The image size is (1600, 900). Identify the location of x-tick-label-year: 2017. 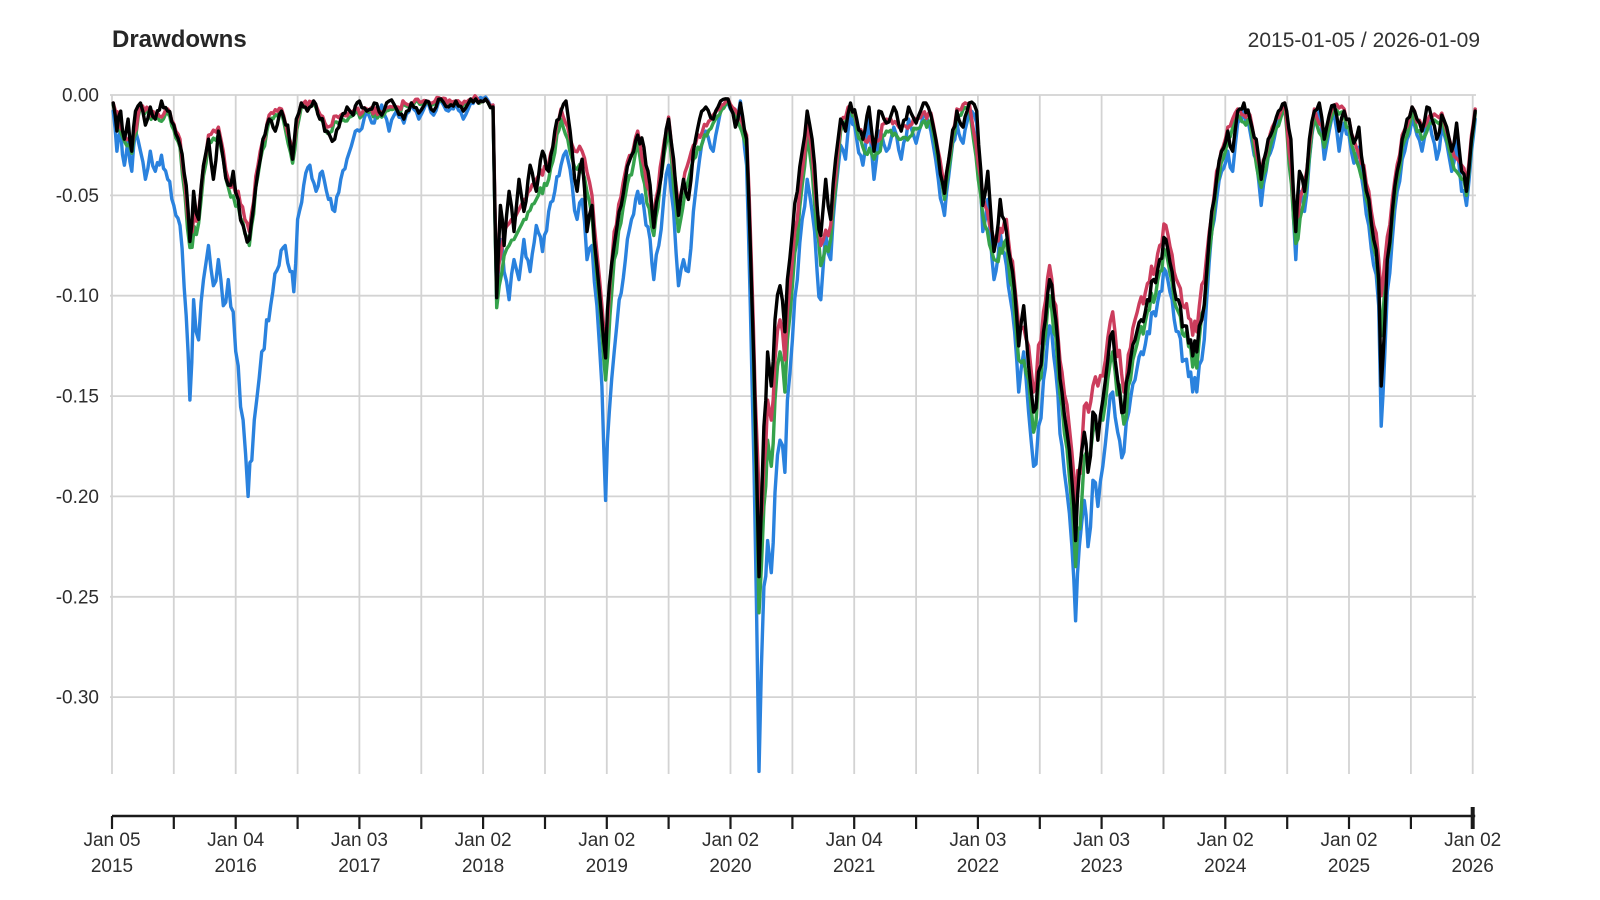
(359, 866).